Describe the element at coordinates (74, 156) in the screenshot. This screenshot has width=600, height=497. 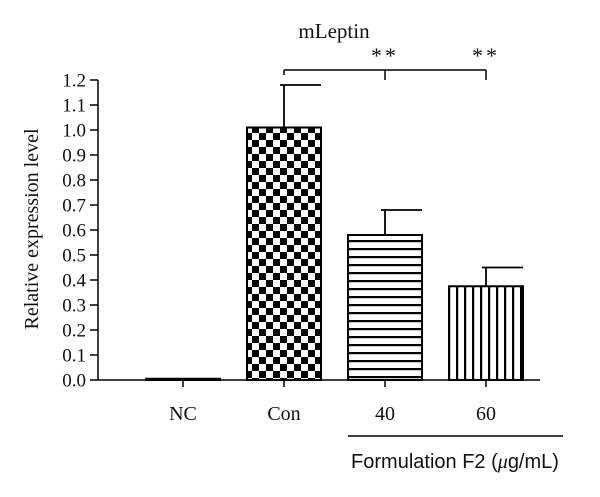
I see `y-tick-label: 0.9` at that location.